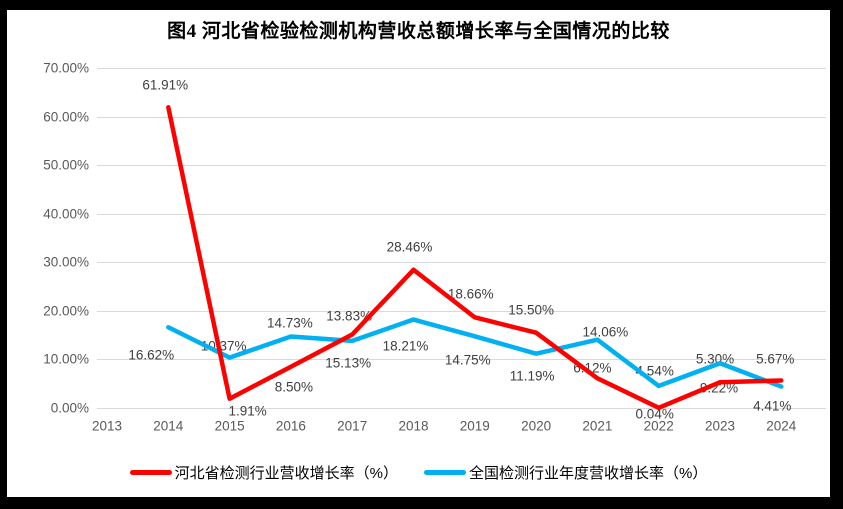 Image resolution: width=843 pixels, height=509 pixels. Describe the element at coordinates (658, 426) in the screenshot. I see `x-axis-tick-label: 2022` at that location.